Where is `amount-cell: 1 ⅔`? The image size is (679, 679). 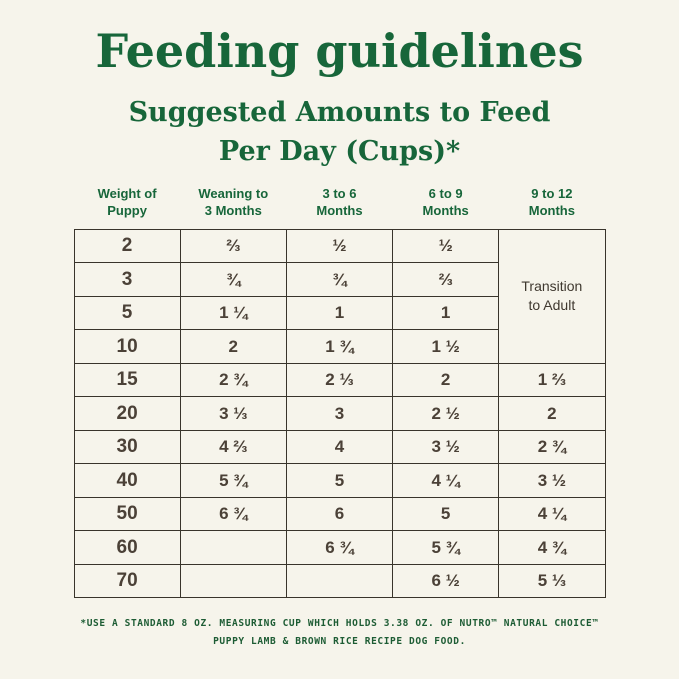 amount-cell: 1 ⅔ is located at coordinates (552, 380).